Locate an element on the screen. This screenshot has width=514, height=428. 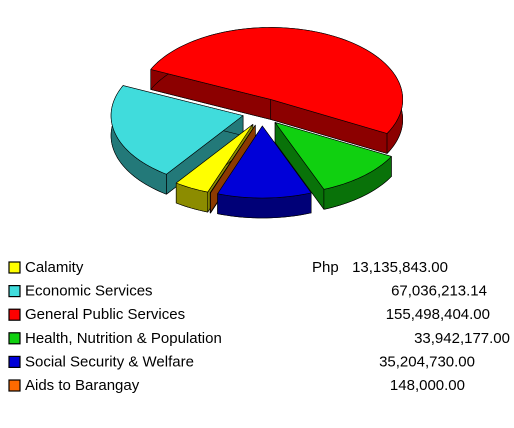
legend-label: Health, Nutrition & Population is located at coordinates (123, 338).